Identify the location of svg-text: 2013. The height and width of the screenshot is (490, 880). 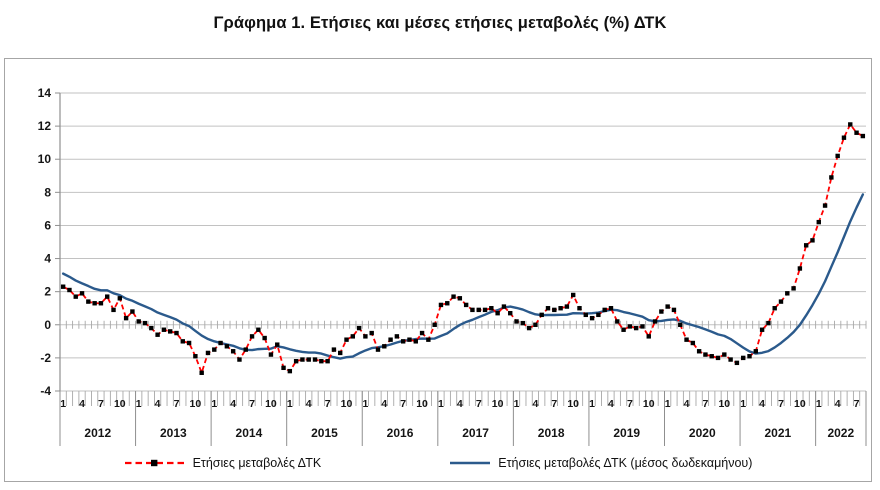
(173, 433).